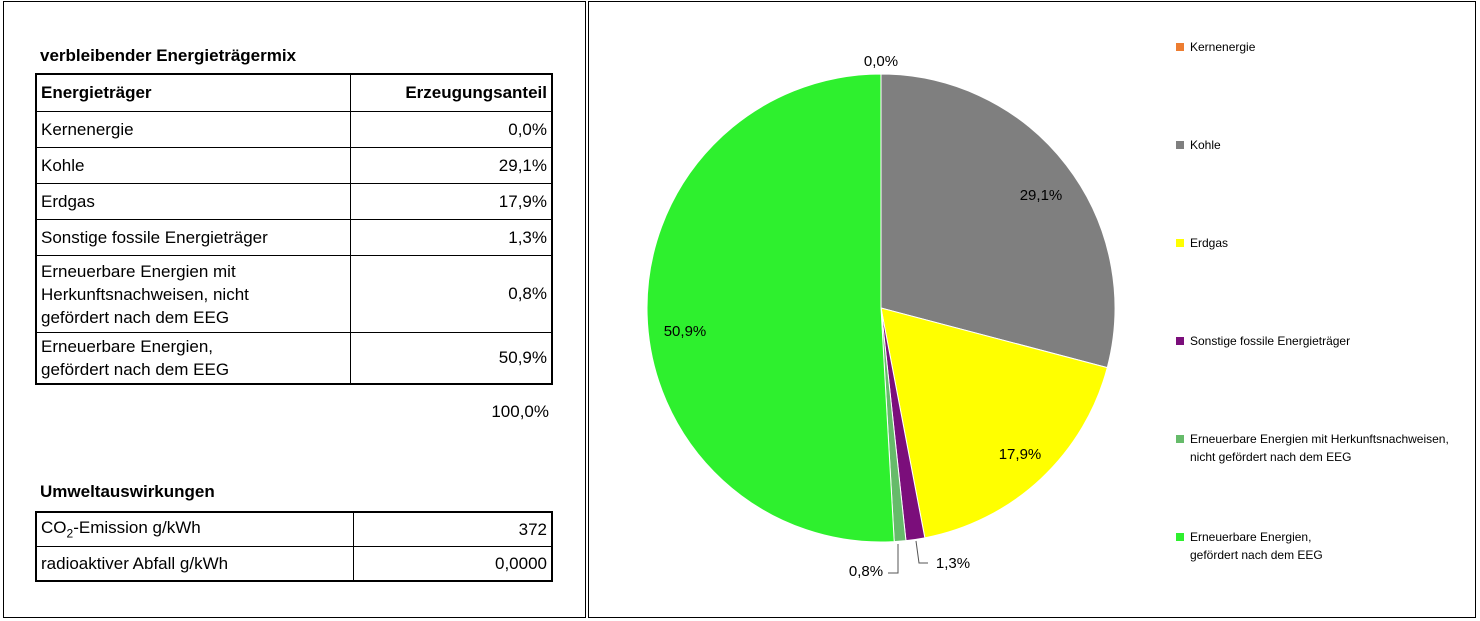 The width and height of the screenshot is (1480, 621). What do you see at coordinates (145, 294) in the screenshot?
I see `row-label-line: Herkunftsnachweisen, nicht` at bounding box center [145, 294].